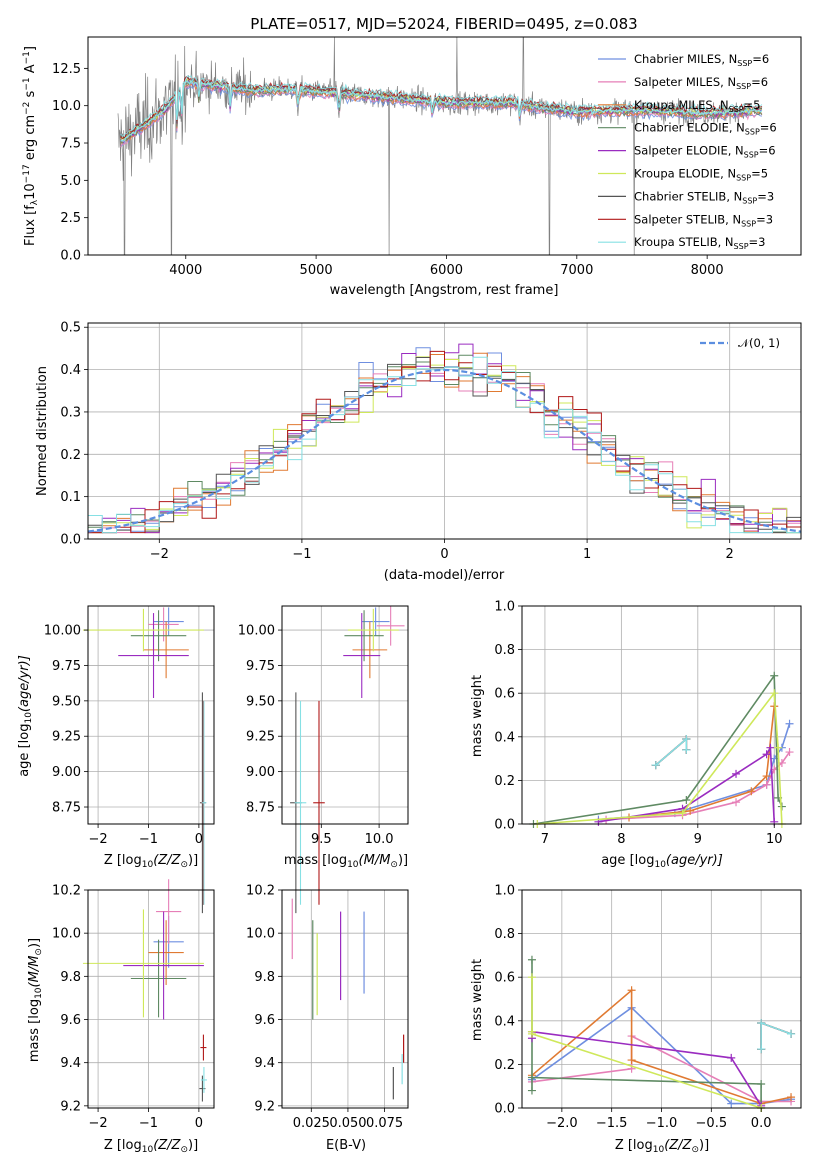 Image resolution: width=819 pixels, height=1170 pixels. Describe the element at coordinates (440, 146) in the screenshot. I see `spectrum-lines` at that location.